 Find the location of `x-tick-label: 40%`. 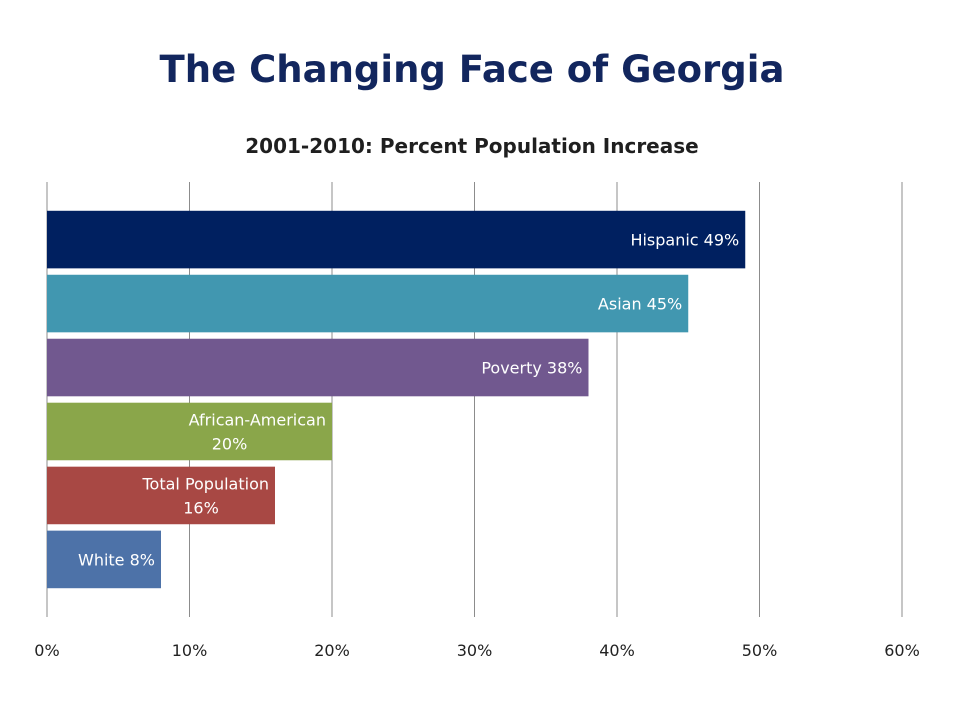

x-tick-label: 40% is located at coordinates (617, 650).